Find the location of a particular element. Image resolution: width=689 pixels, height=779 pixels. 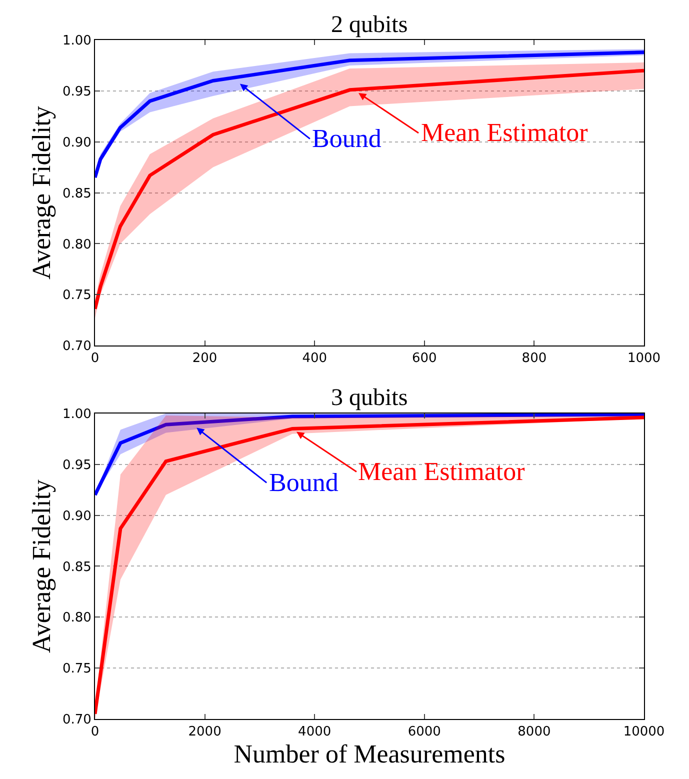

x-tick-label: 8000 is located at coordinates (534, 732).